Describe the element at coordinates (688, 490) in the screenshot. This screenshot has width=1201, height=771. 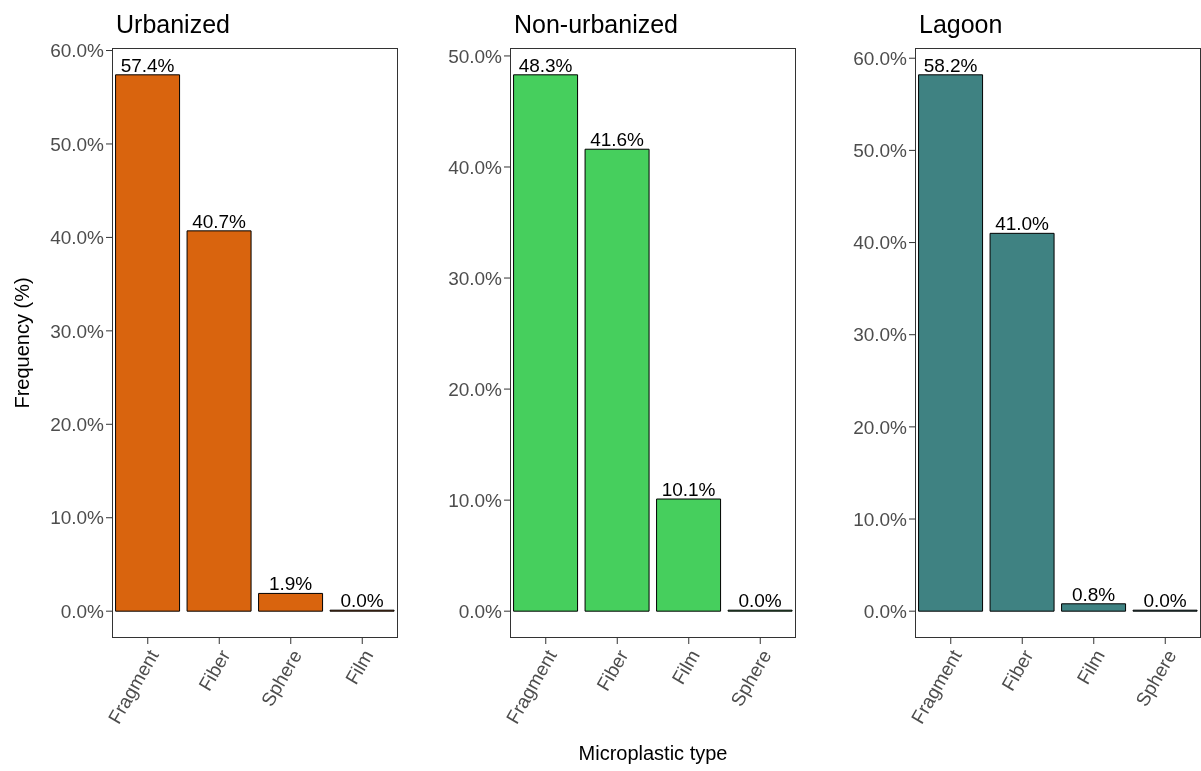
I see `data-label: 10.1%` at that location.